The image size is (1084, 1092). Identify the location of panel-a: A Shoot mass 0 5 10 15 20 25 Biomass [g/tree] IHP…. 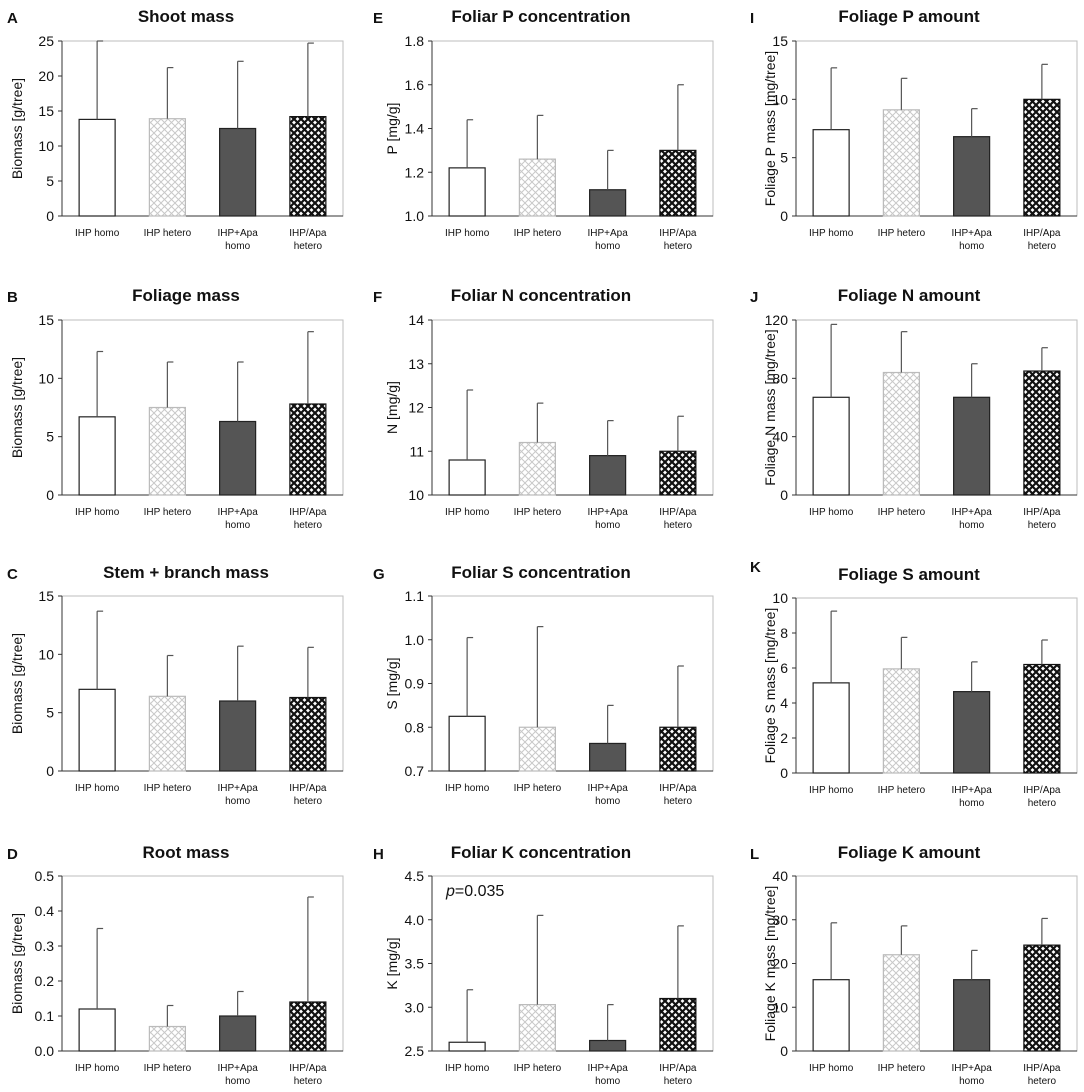
(175, 129).